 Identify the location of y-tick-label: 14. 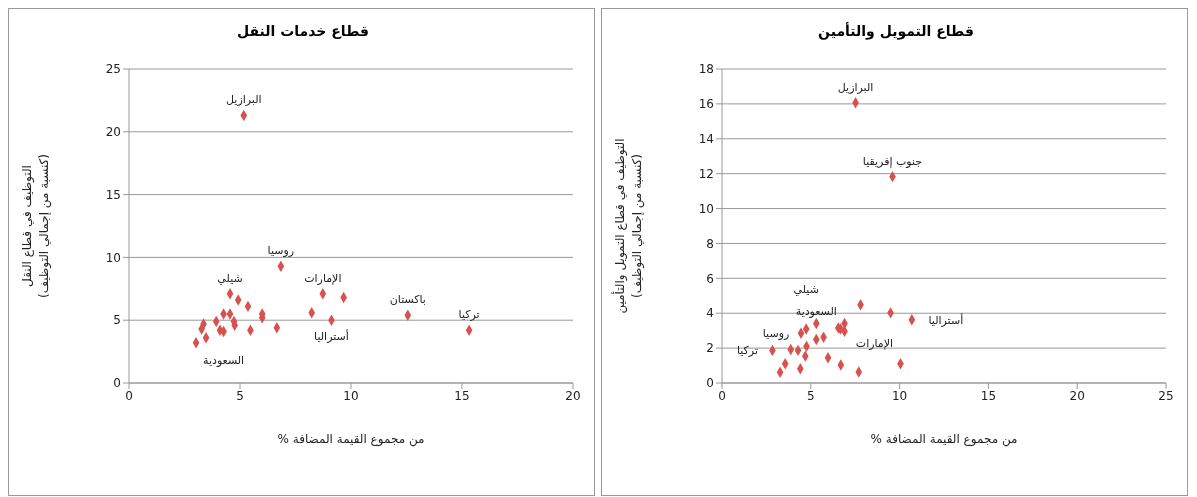
(706, 139).